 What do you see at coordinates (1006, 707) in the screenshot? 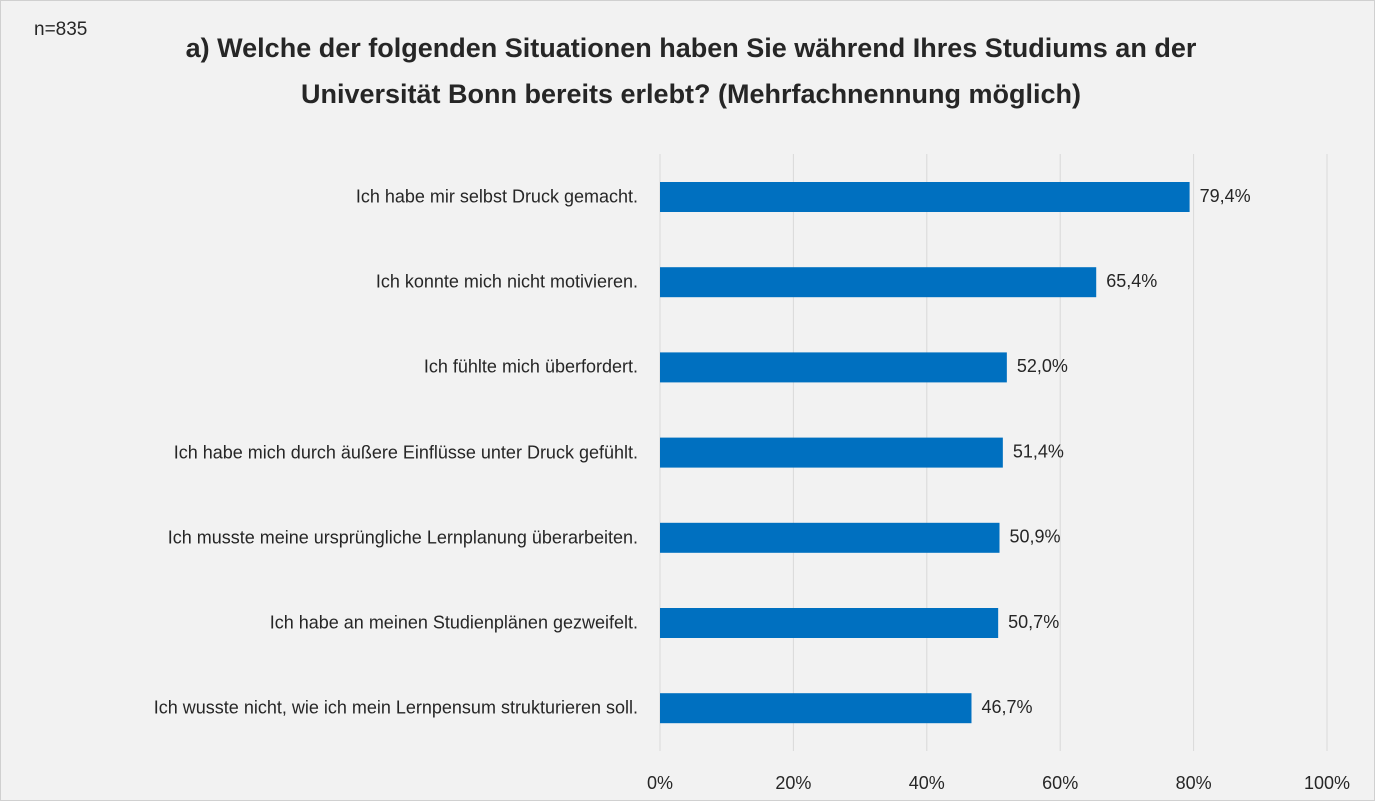
I see `data-label: 46,7%` at bounding box center [1006, 707].